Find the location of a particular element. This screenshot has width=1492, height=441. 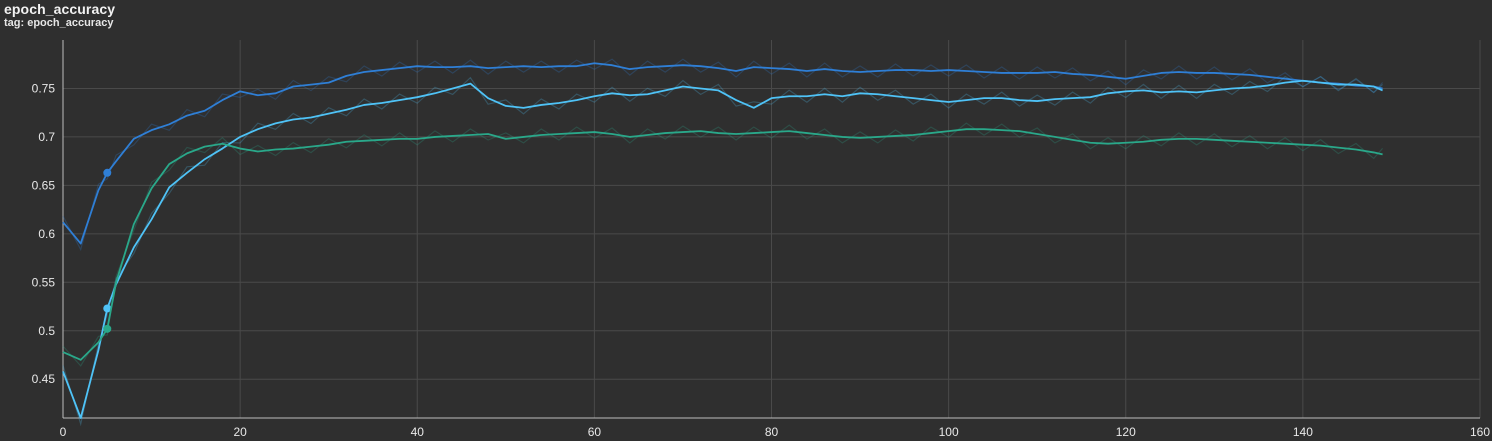

x-tick-label: 100 is located at coordinates (949, 432).